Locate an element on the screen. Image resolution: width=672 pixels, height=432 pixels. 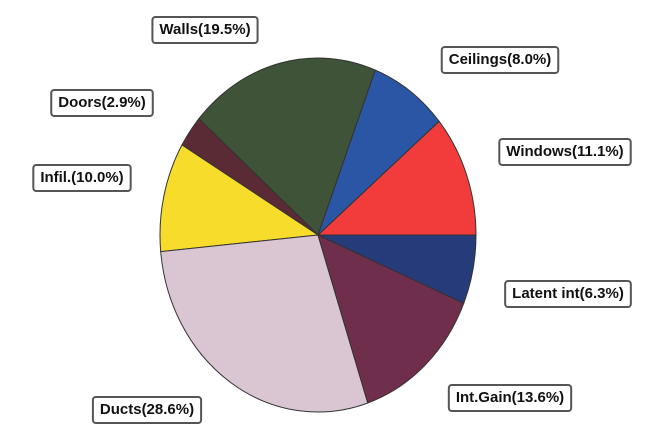
slice-label: Latent int(6.3%) is located at coordinates (568, 293).